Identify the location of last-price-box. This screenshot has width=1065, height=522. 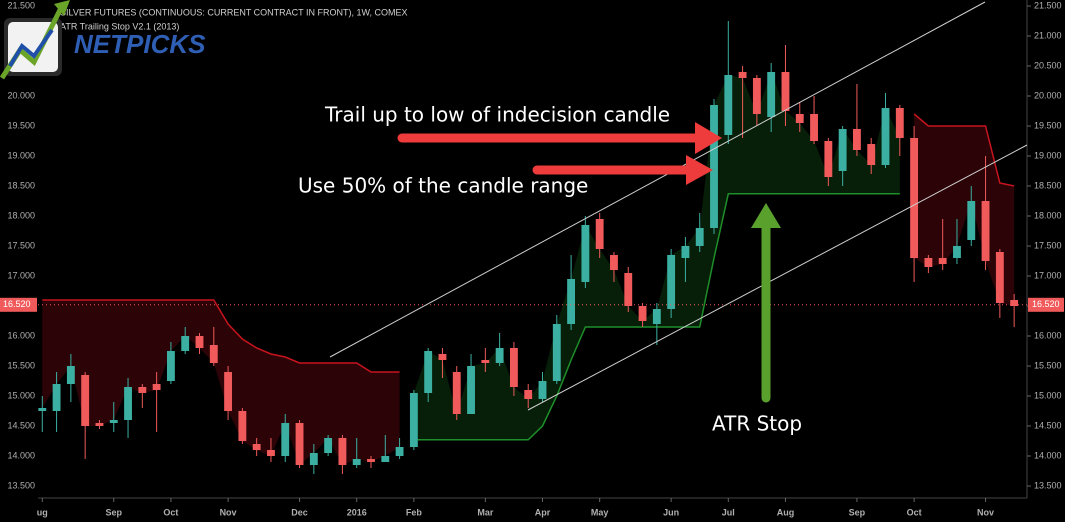
(18, 304).